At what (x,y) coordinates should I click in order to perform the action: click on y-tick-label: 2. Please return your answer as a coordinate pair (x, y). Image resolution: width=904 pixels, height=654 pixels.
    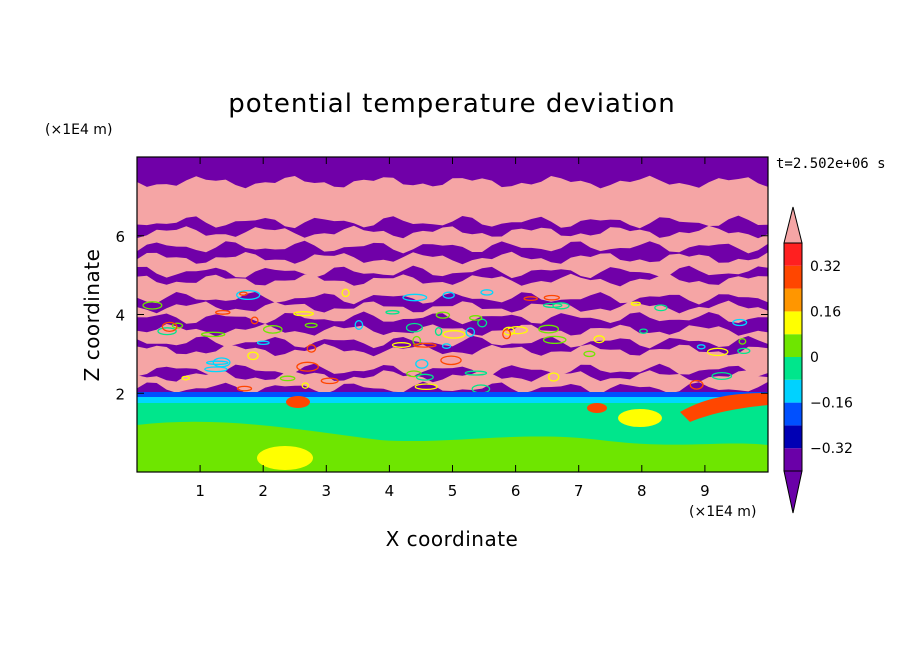
    Looking at the image, I should click on (120, 394).